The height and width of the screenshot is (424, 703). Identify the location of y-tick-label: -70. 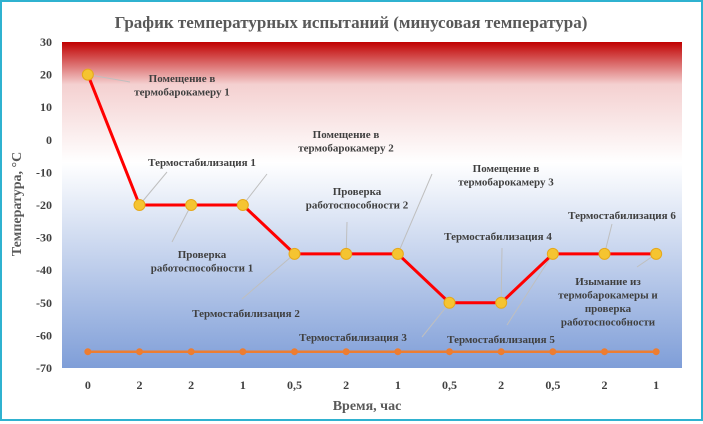
(44, 368).